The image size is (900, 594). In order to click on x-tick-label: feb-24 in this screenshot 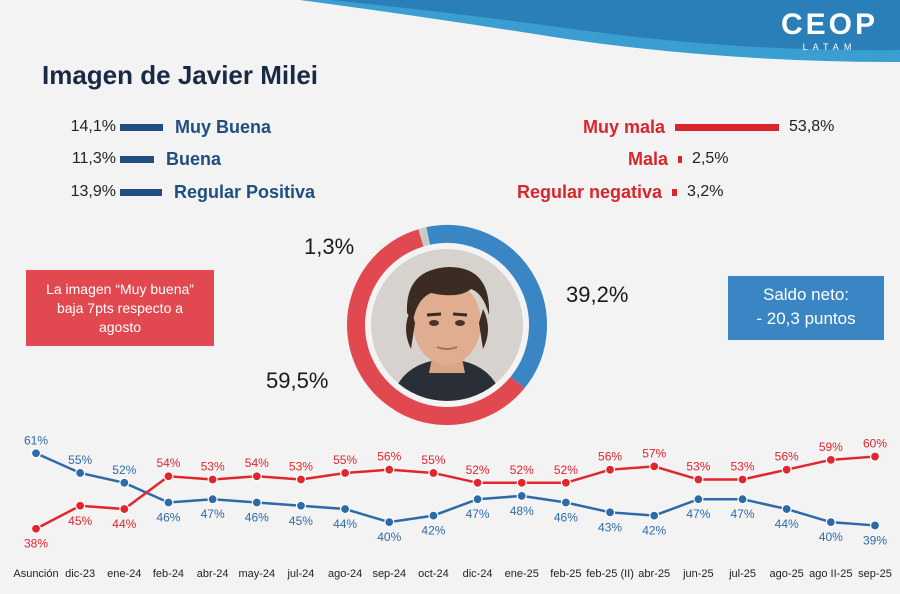, I will do `click(168, 574)`.